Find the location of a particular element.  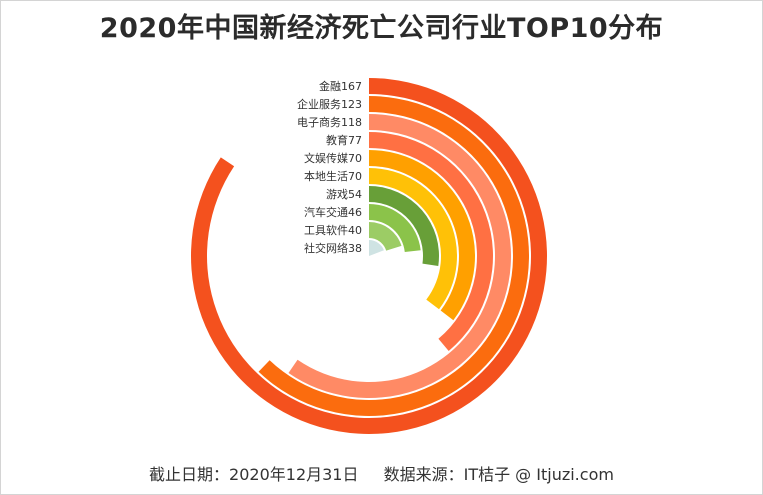

bar-label-1: 金融167 is located at coordinates (340, 86).